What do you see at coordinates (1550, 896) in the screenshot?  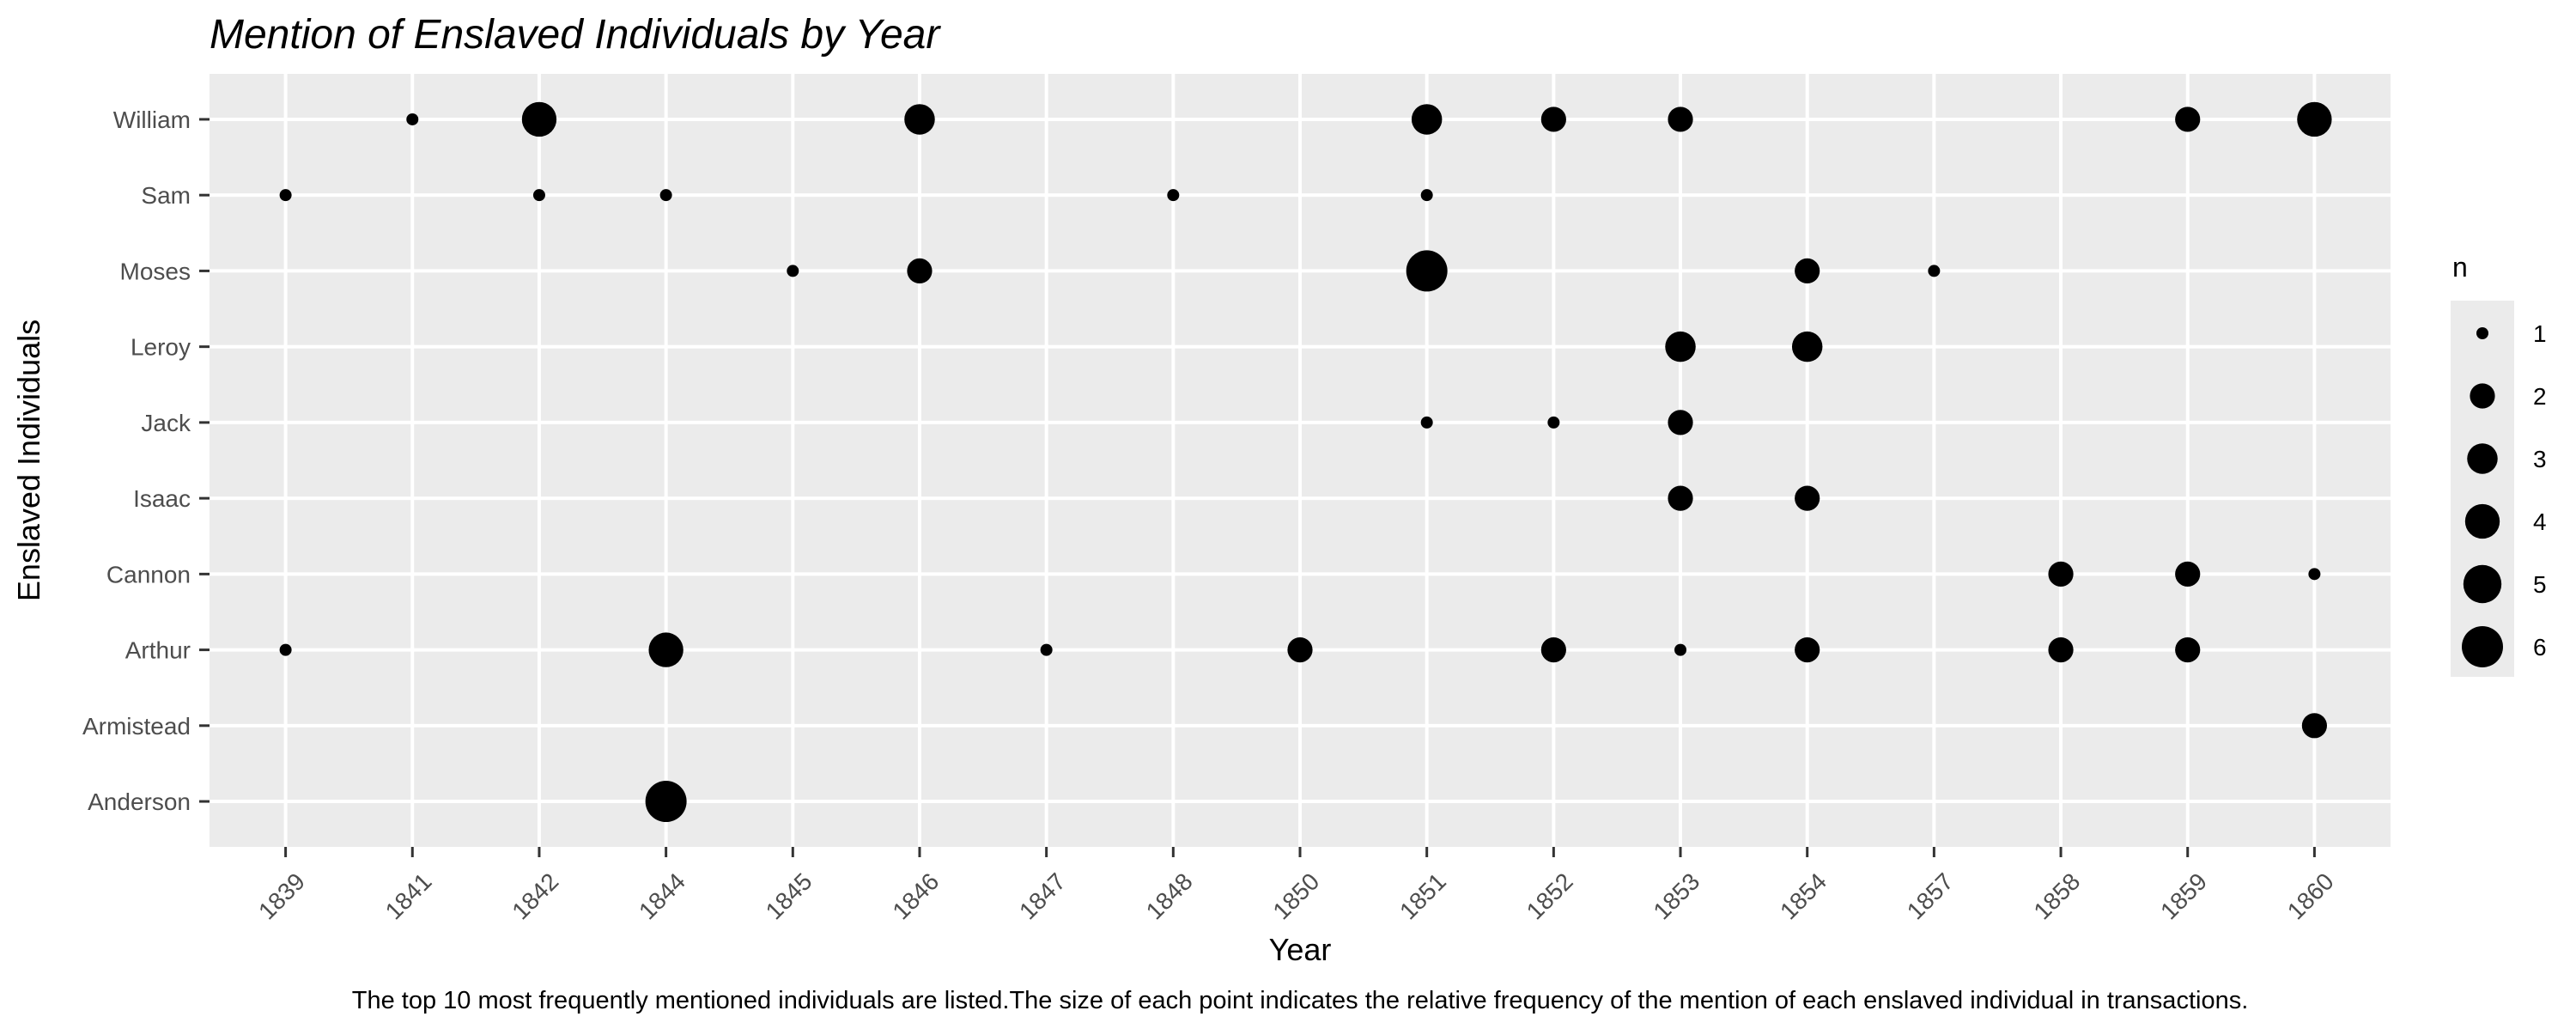 I see `x-tick-label: 1852` at bounding box center [1550, 896].